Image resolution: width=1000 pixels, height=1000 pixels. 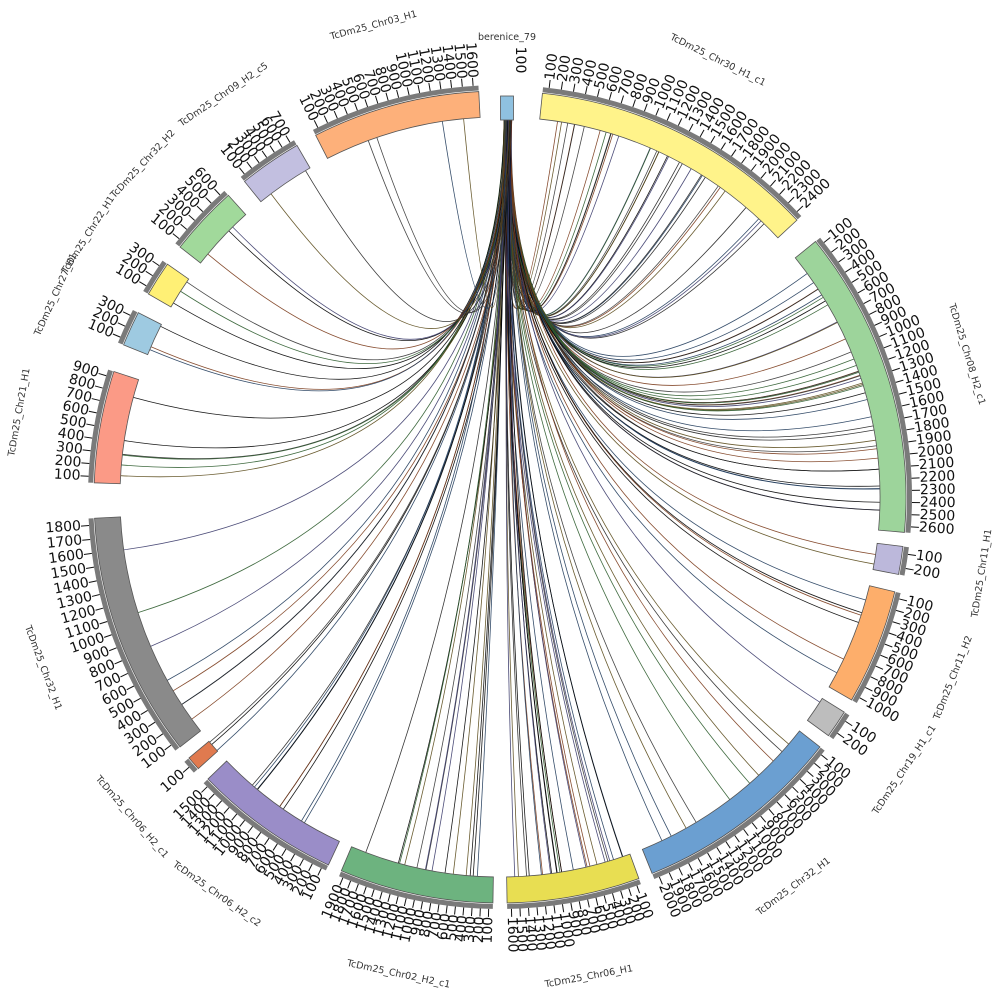 What do you see at coordinates (967, 353) in the screenshot?
I see `segment-label: TcDm25_Chr08_H2_c1` at bounding box center [967, 353].